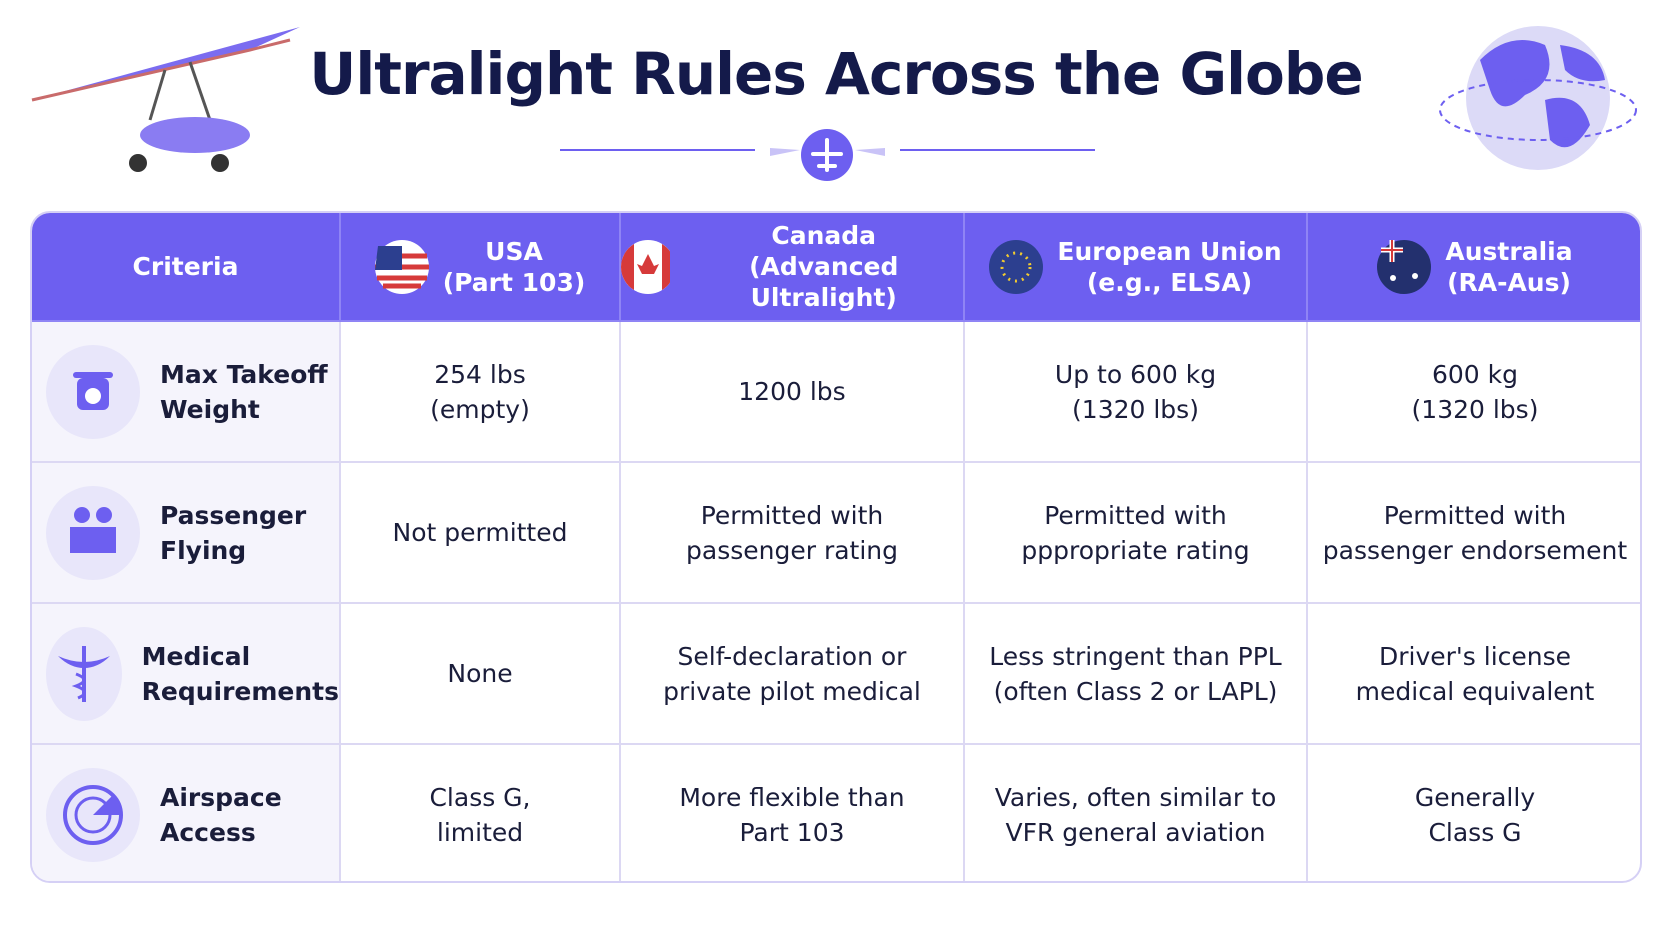  I want to click on criterion-cell: Max Takeoff Weight, so click(186, 392).